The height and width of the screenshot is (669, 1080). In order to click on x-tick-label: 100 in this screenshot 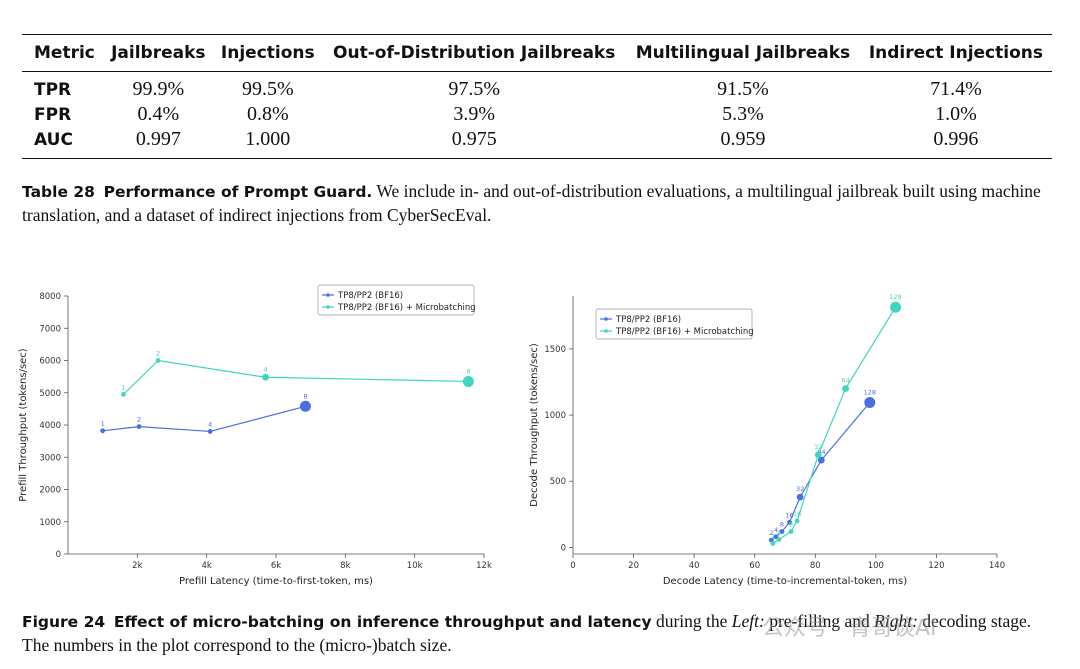, I will do `click(876, 566)`.